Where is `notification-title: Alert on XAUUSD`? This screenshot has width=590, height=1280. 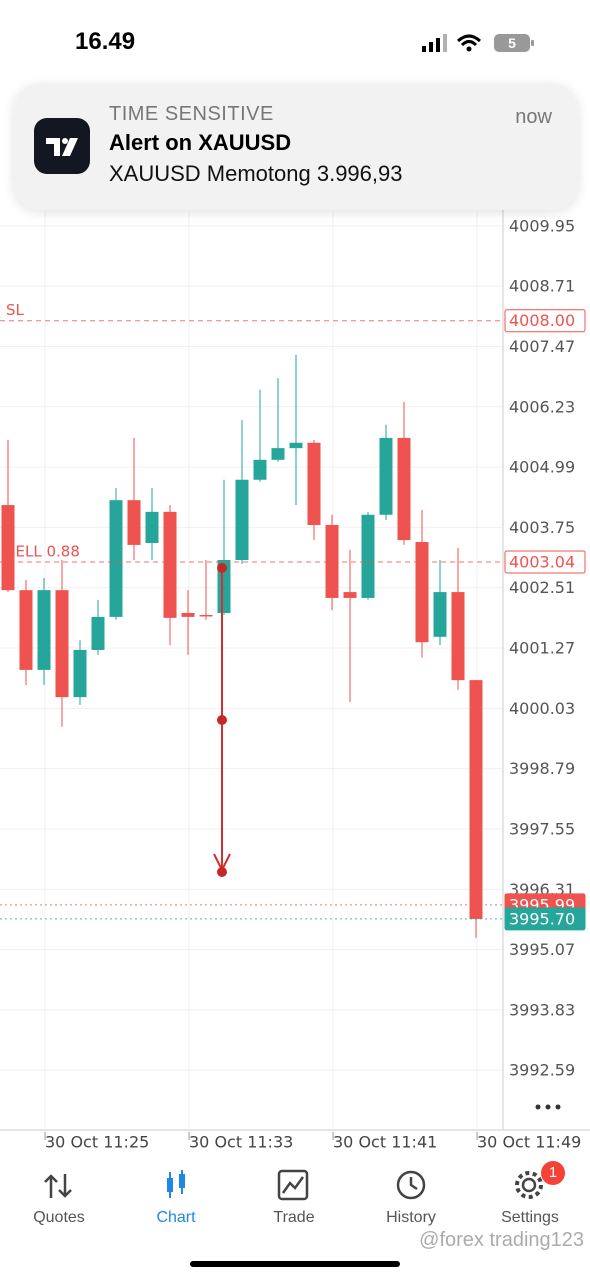
notification-title: Alert on XAUUSD is located at coordinates (200, 142).